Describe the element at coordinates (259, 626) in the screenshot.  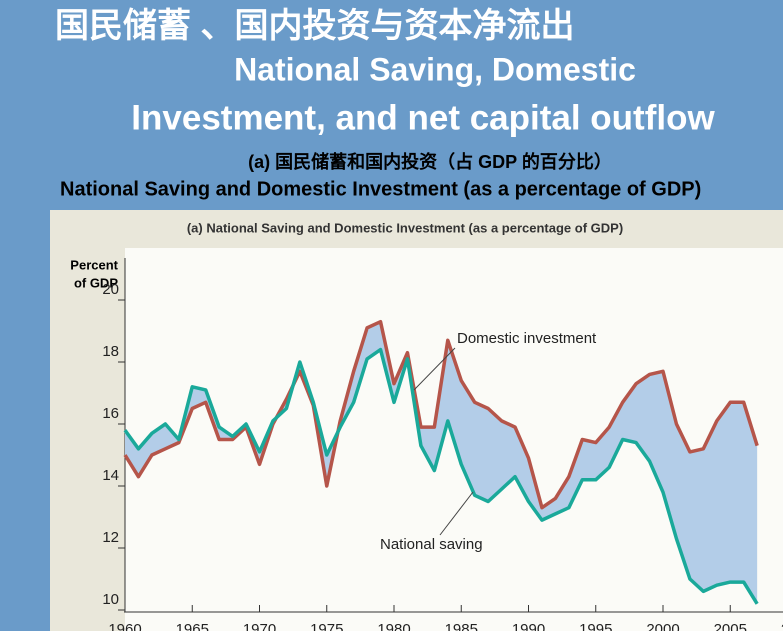
I see `x-tick-label: 1970` at that location.